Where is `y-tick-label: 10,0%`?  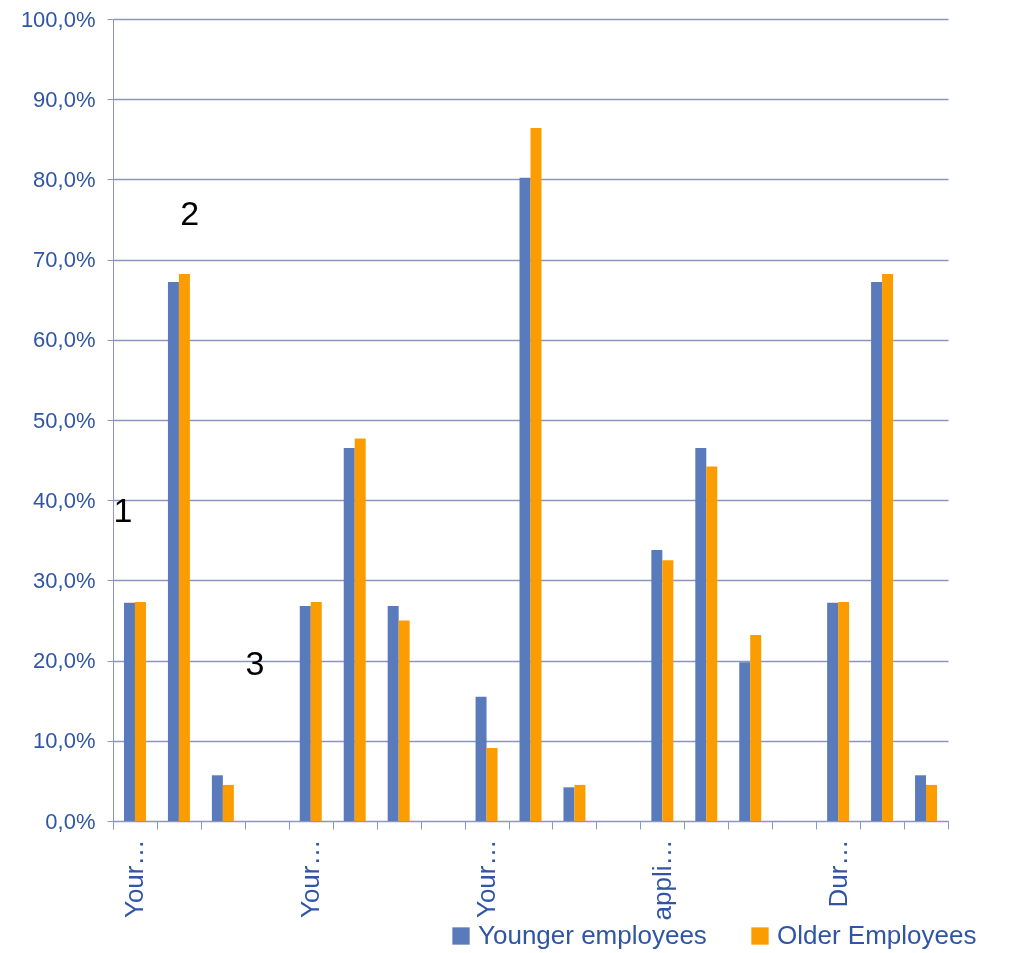
y-tick-label: 10,0% is located at coordinates (64, 741).